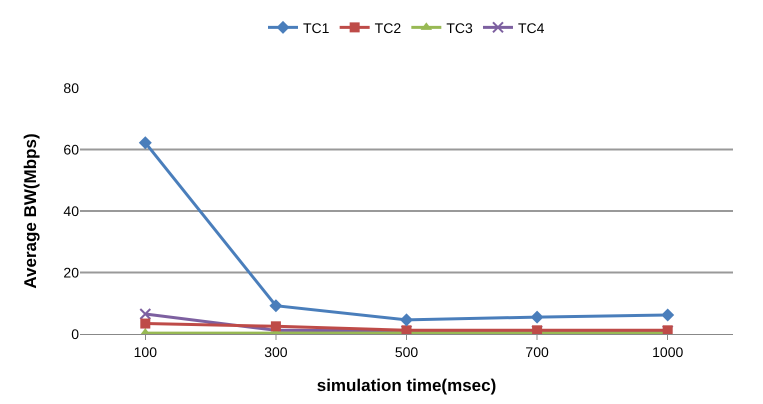 The width and height of the screenshot is (763, 404). Describe the element at coordinates (531, 28) in the screenshot. I see `legend-label: TC4` at that location.